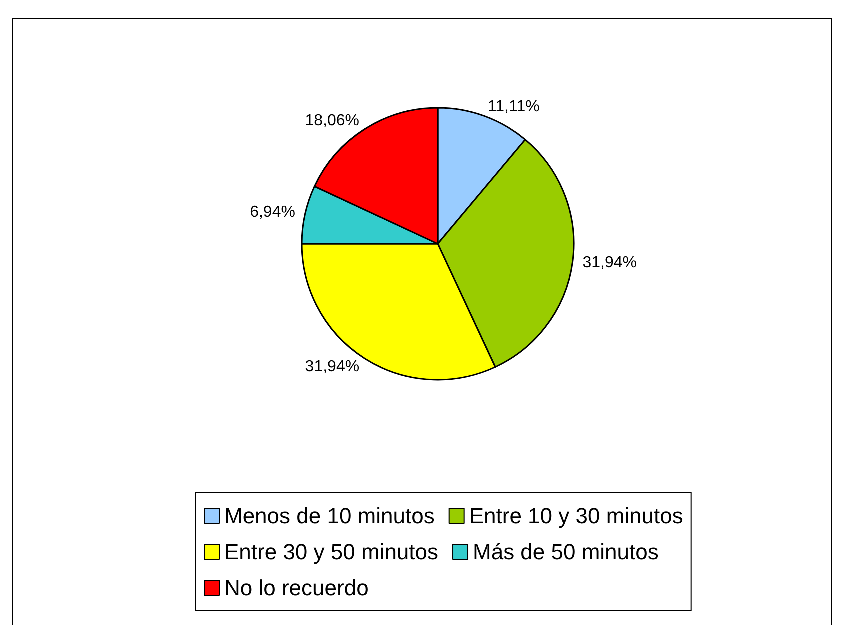 The image size is (853, 625). I want to click on data-label: 6,94%, so click(273, 212).